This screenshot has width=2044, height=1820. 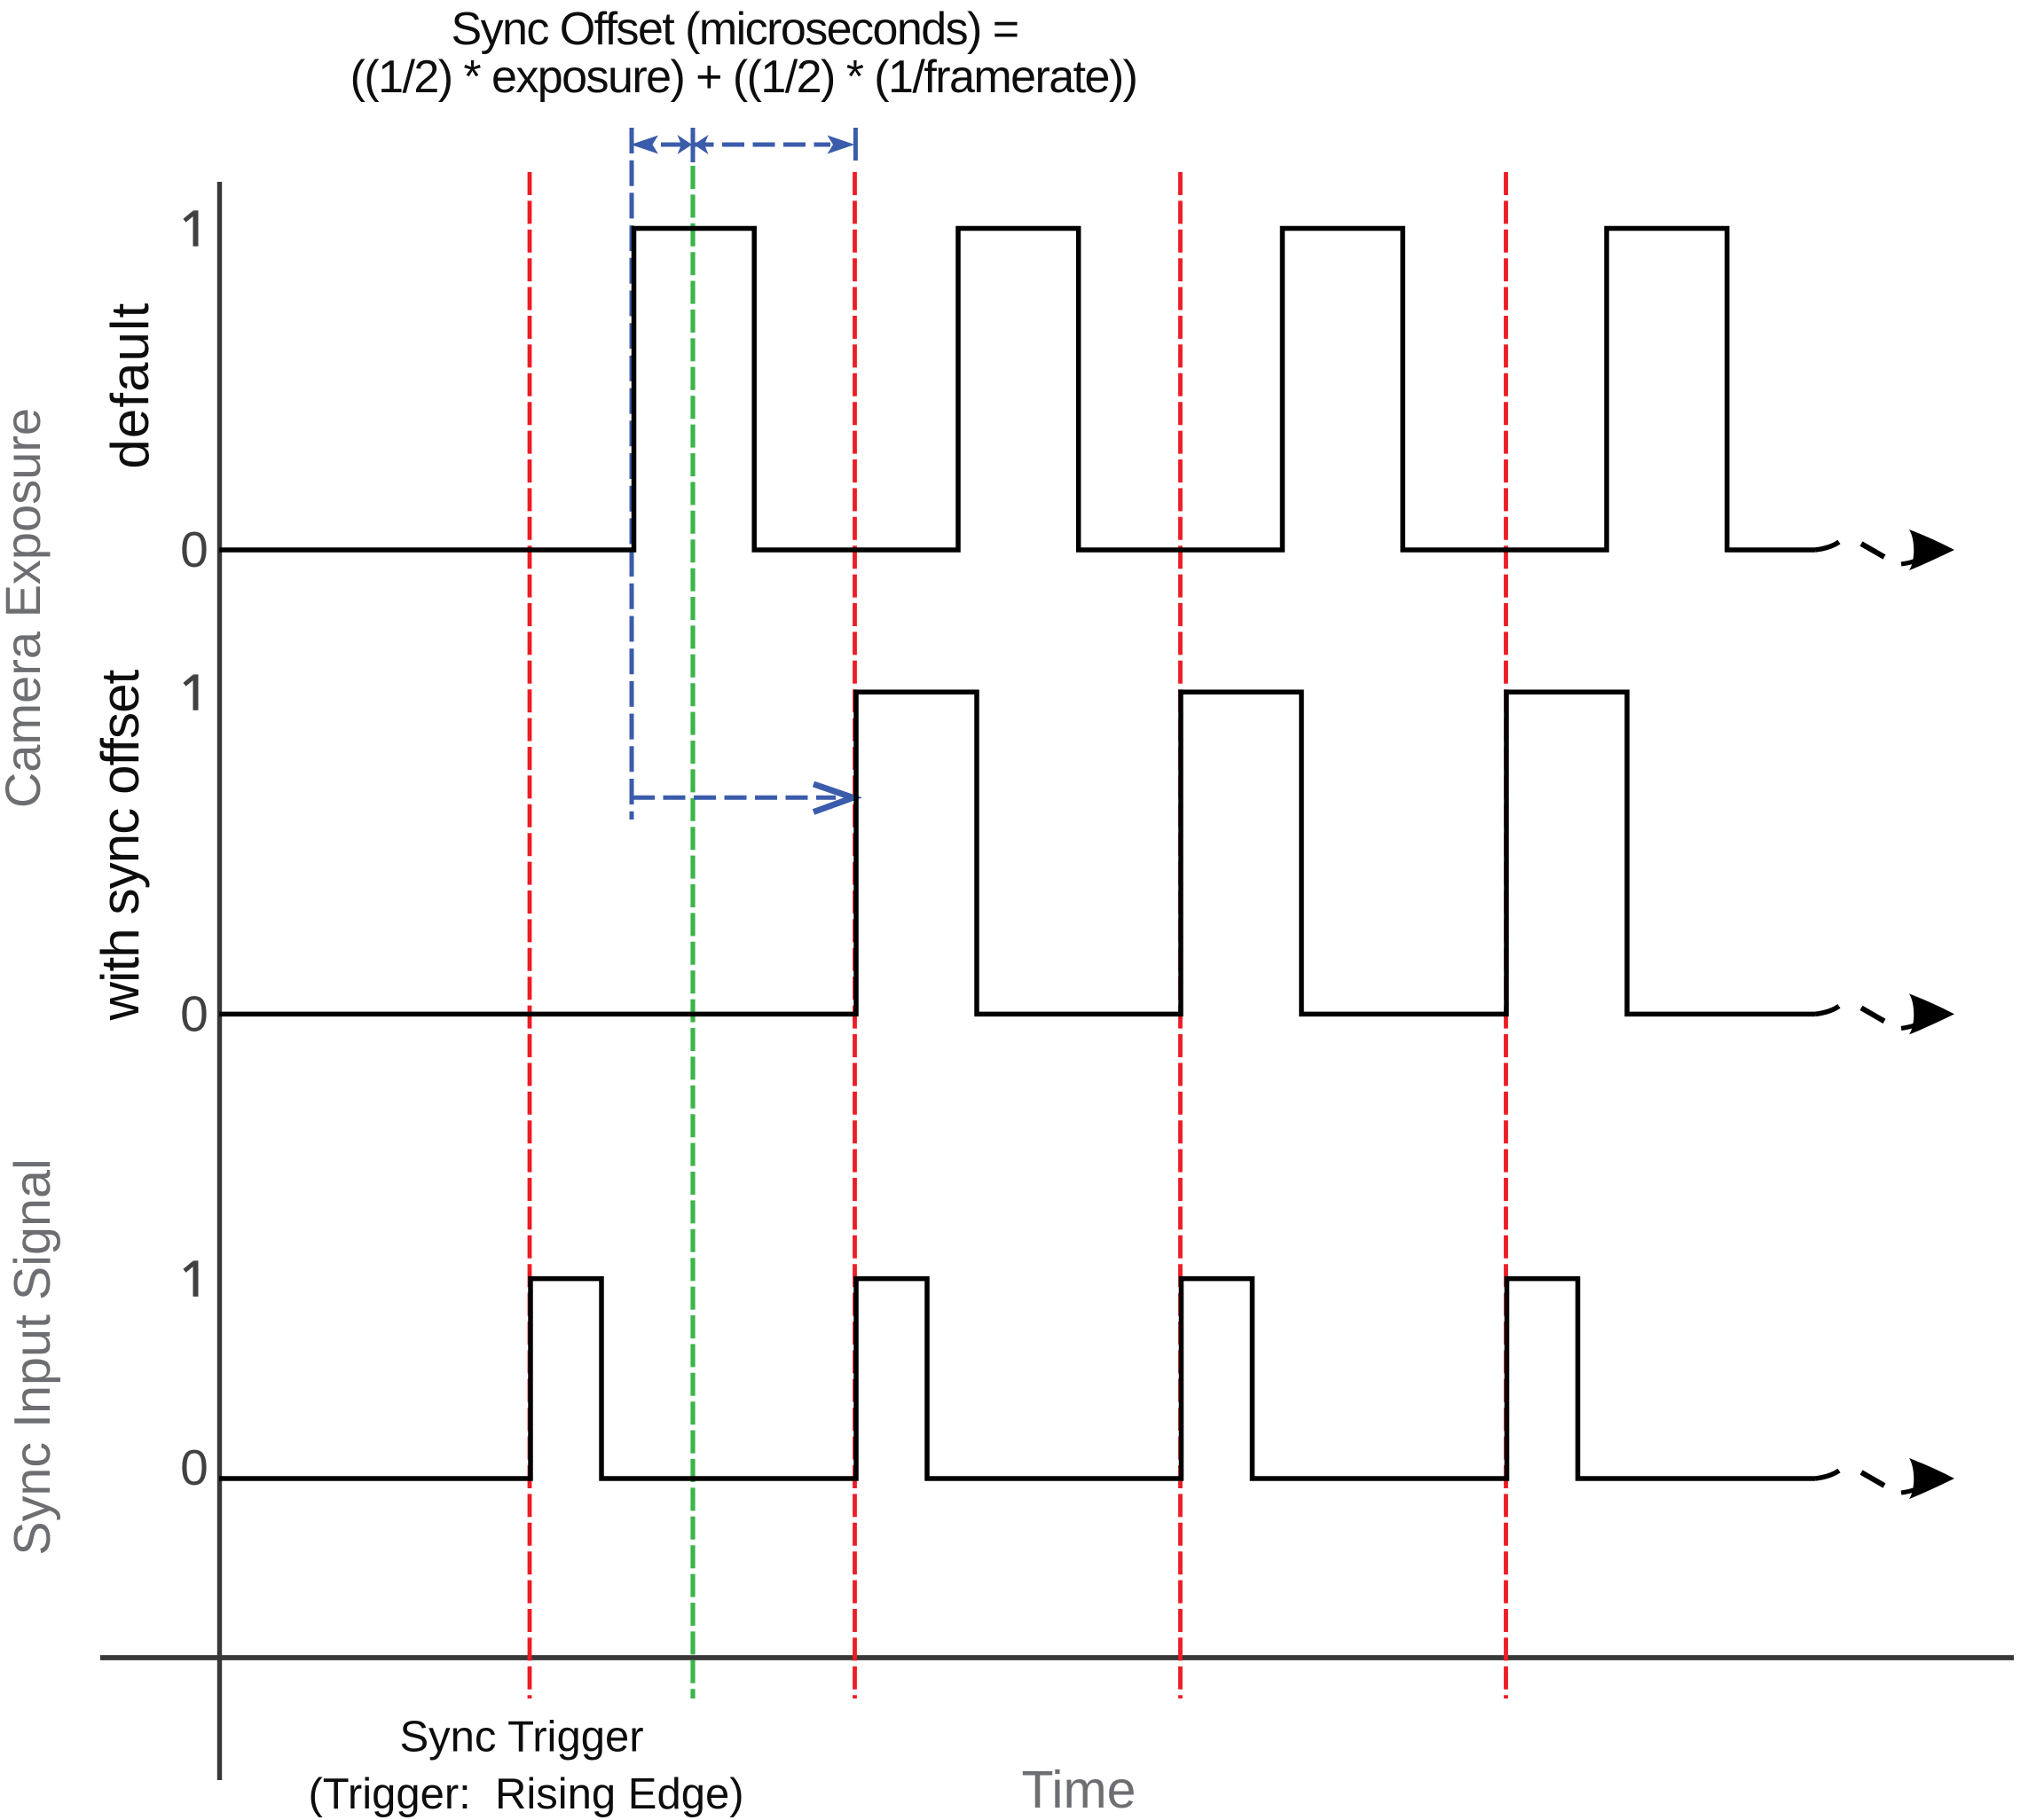 I want to click on svg-text: Time, so click(x=1079, y=1790).